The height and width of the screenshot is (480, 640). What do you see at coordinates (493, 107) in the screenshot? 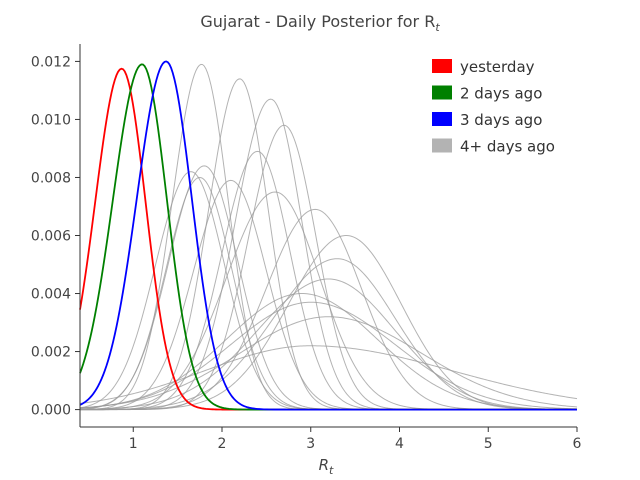
I see `legend: yesterday 2 days ago 3 days ago 4+ days ago` at bounding box center [493, 107].